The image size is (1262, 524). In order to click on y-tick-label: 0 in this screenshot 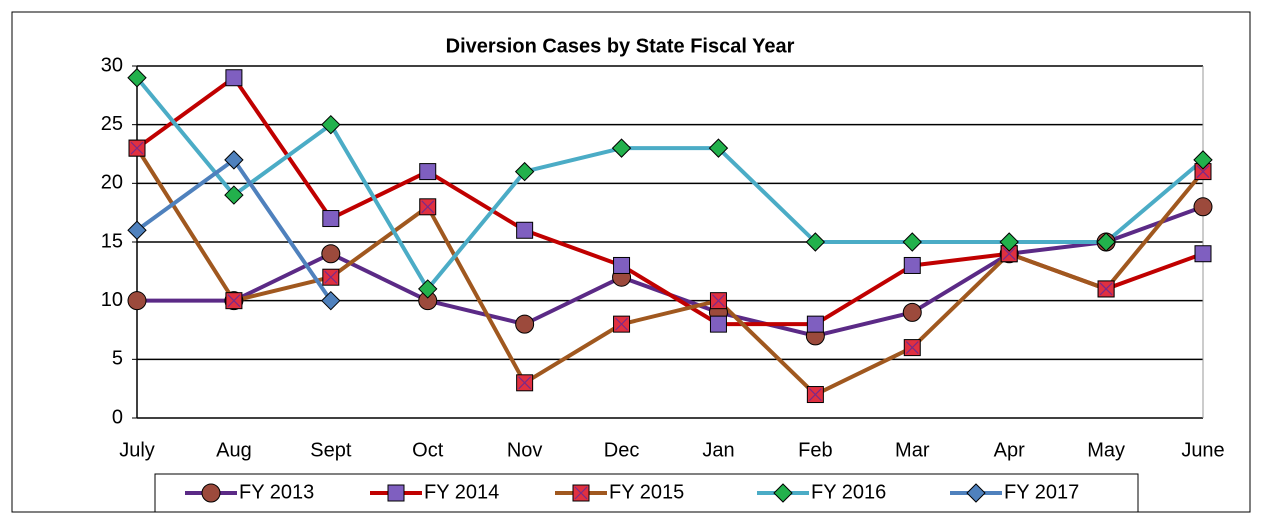, I will do `click(117, 417)`.